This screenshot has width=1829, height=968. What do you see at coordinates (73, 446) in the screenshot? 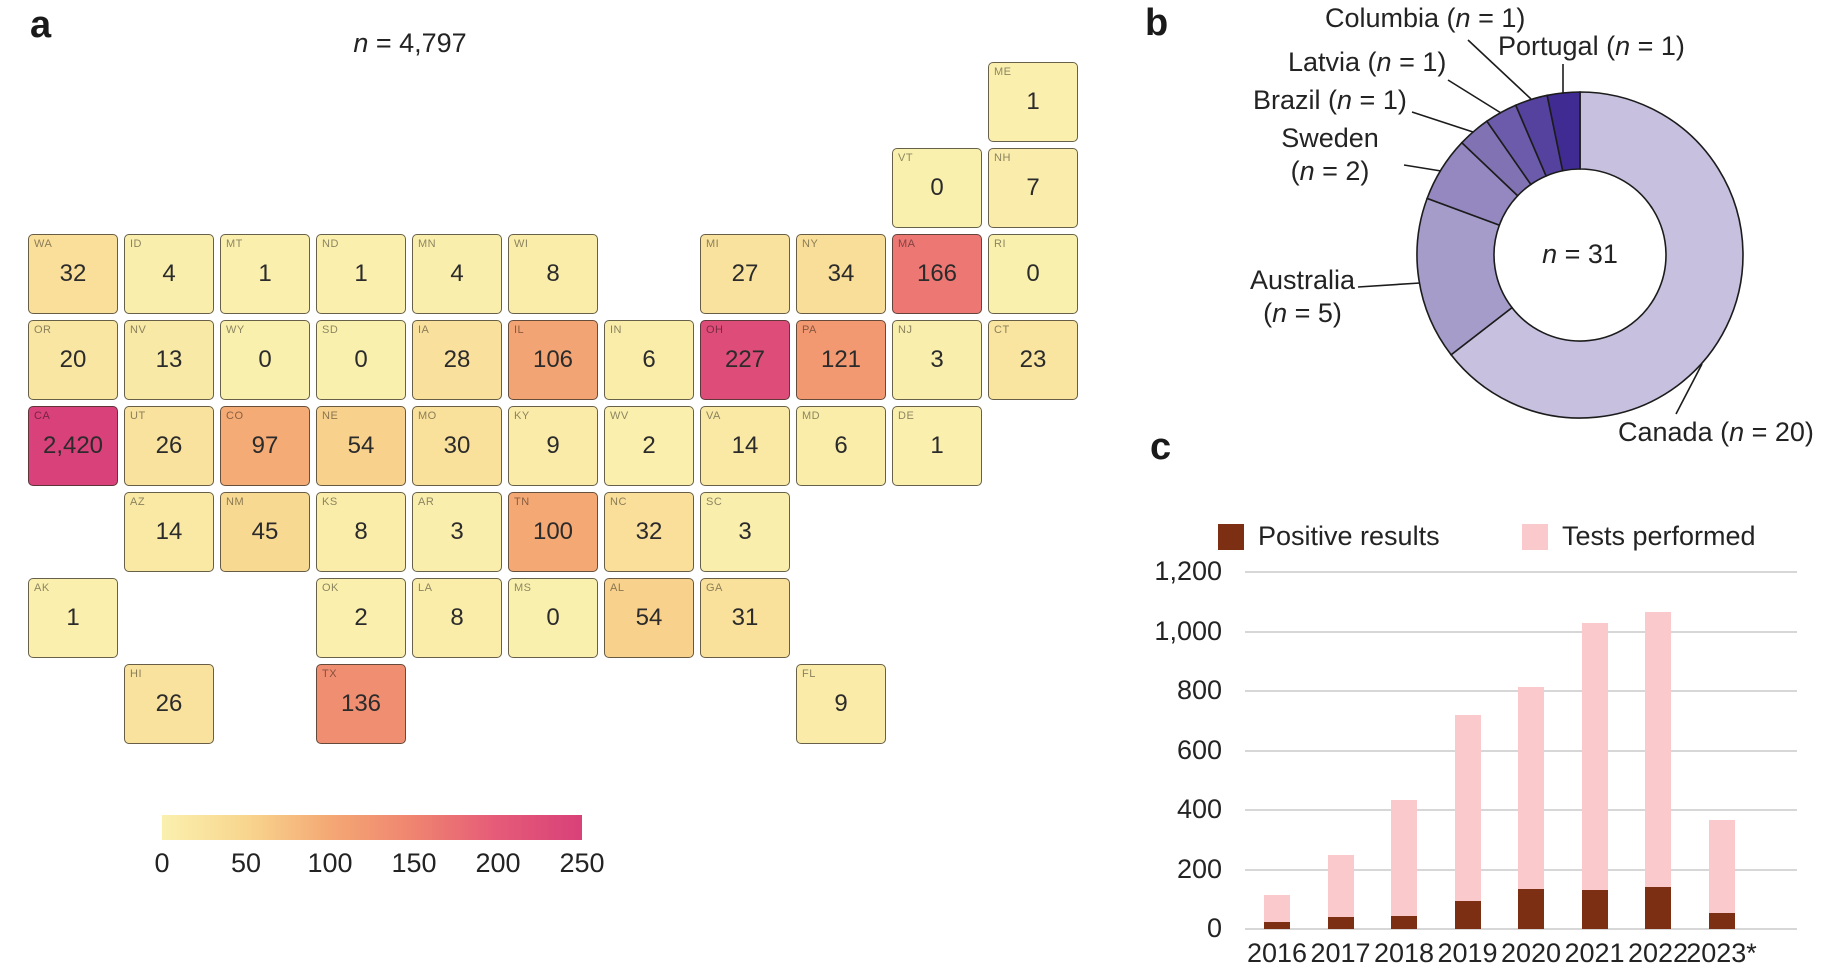
I see `state-tile-CA: CA 2,420` at bounding box center [73, 446].